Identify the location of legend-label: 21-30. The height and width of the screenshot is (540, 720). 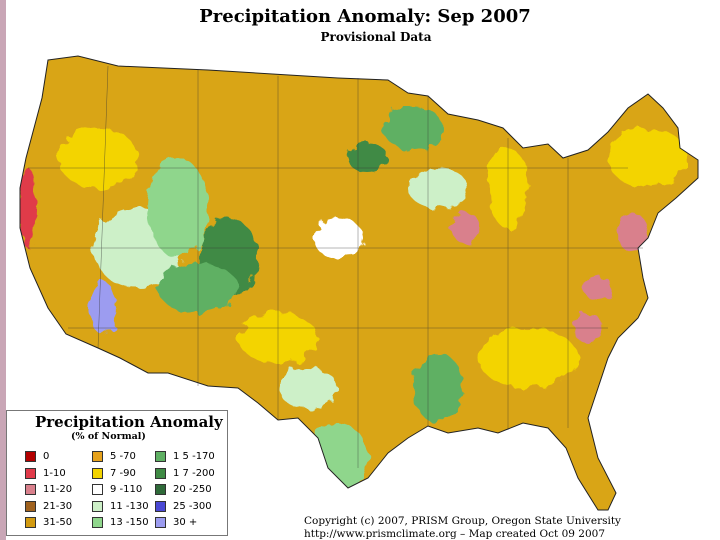
(58, 506).